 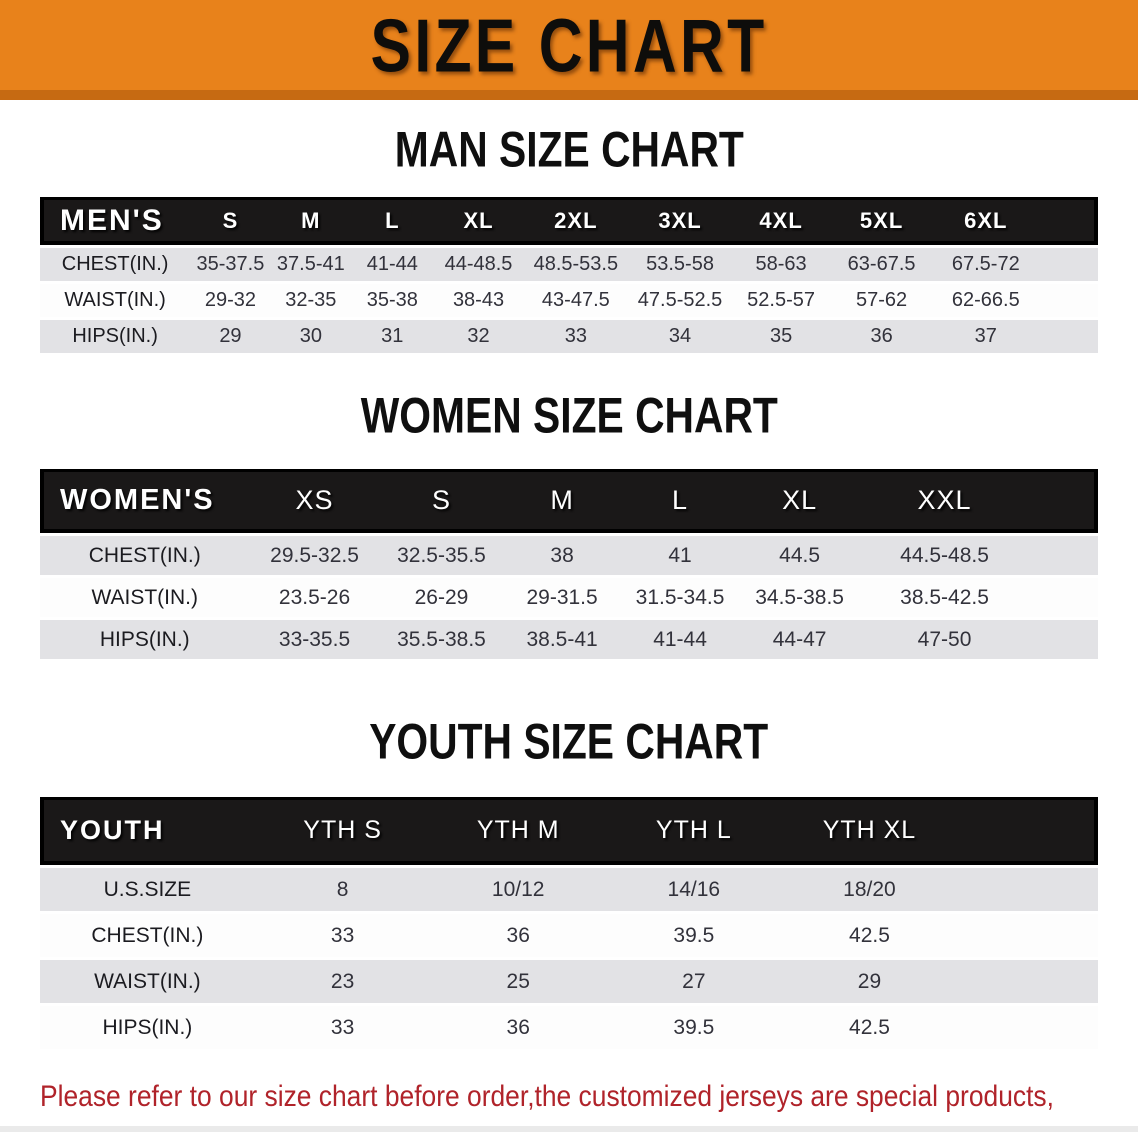 What do you see at coordinates (781, 336) in the screenshot?
I see `size-value-cell: 35` at bounding box center [781, 336].